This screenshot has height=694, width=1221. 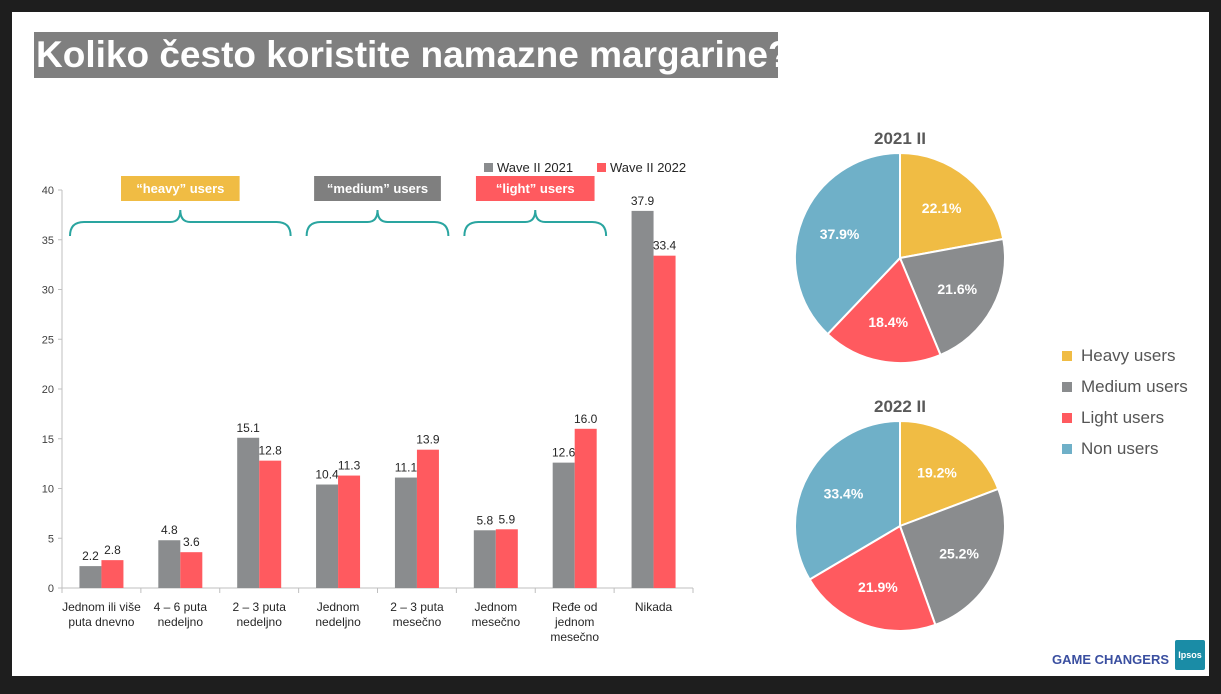 I want to click on series-legend-label: Wave II 2022, so click(x=648, y=167).